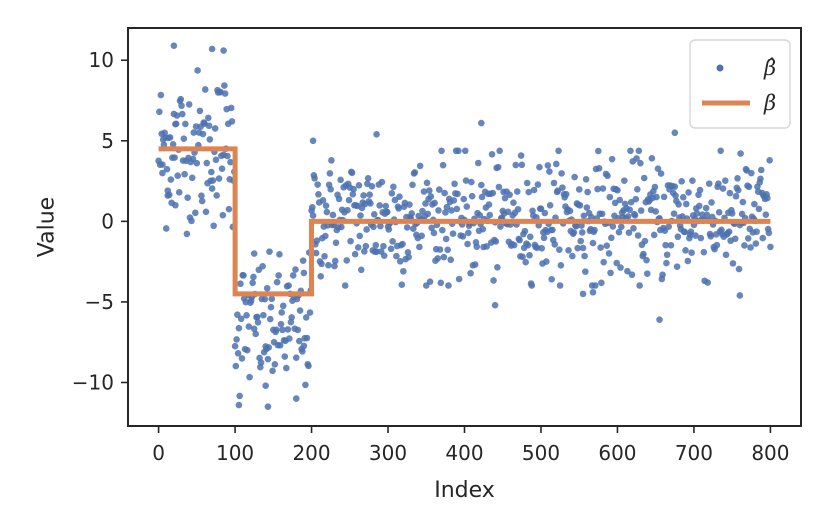  I want to click on x-tick-label: 800, so click(770, 453).